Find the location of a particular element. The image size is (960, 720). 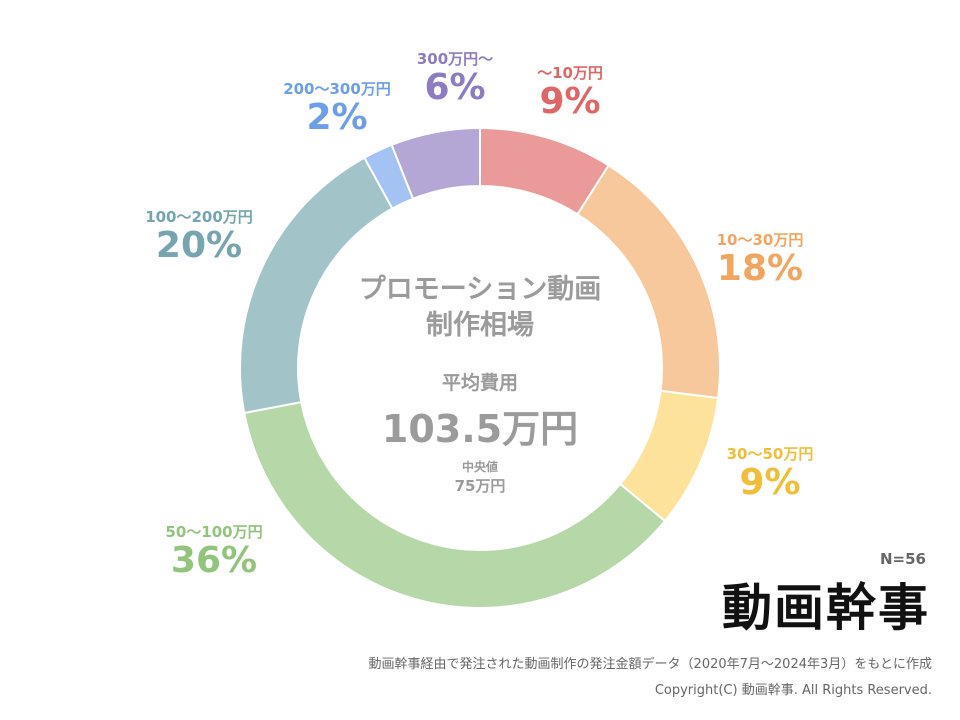

slice-percent-label: 20% is located at coordinates (199, 245).